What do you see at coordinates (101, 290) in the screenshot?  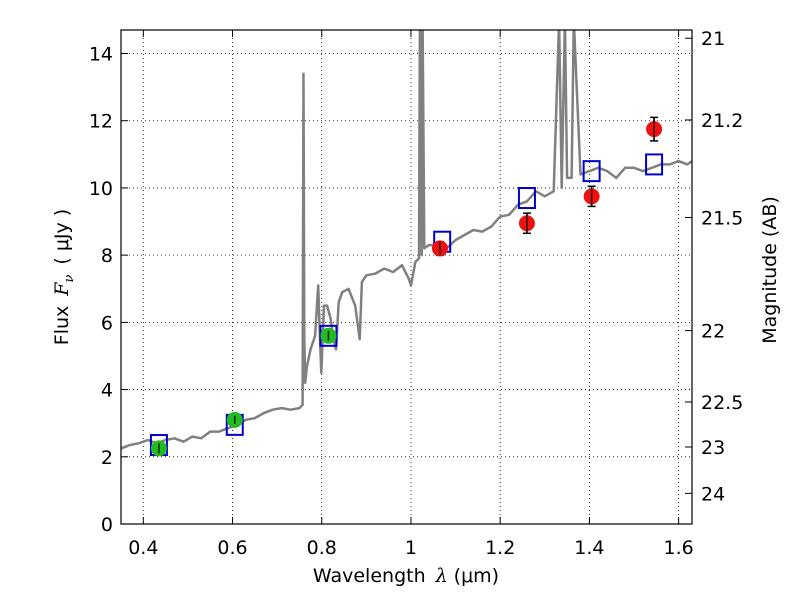 I see `y-tick-labels: 0 2 4 6 8 10 12 14` at bounding box center [101, 290].